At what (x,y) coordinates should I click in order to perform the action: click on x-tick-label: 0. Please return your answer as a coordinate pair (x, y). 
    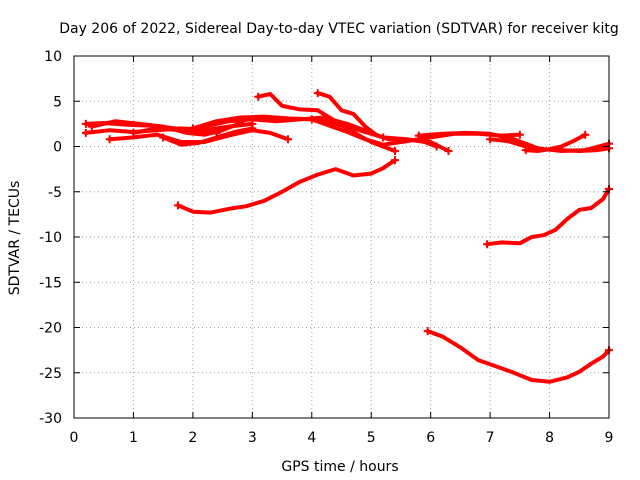
    Looking at the image, I should click on (74, 438).